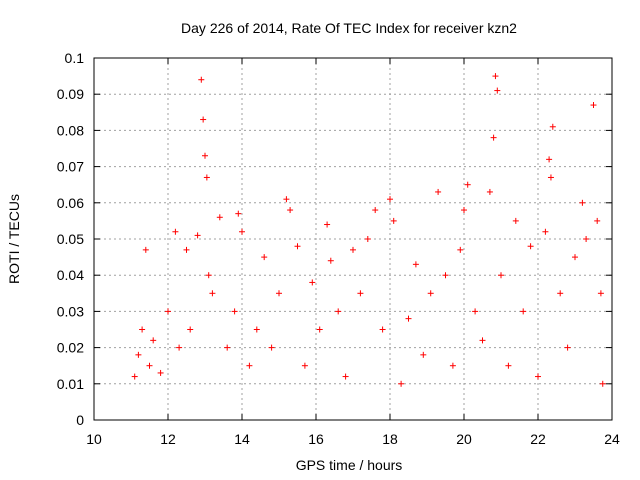 This screenshot has width=640, height=480. What do you see at coordinates (242, 439) in the screenshot?
I see `x-tick-label: 14` at bounding box center [242, 439].